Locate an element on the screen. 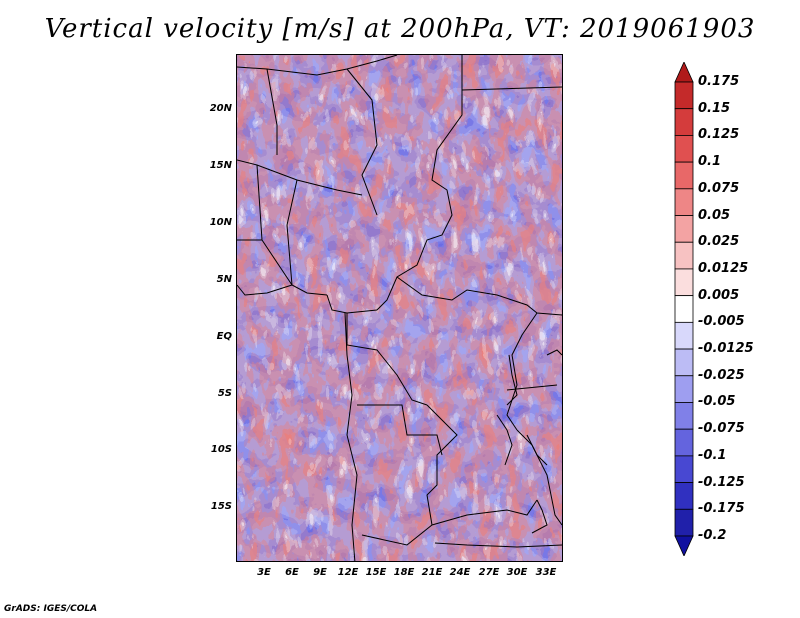 The height and width of the screenshot is (618, 800). colorbar-label: 0.0125 is located at coordinates (723, 268).